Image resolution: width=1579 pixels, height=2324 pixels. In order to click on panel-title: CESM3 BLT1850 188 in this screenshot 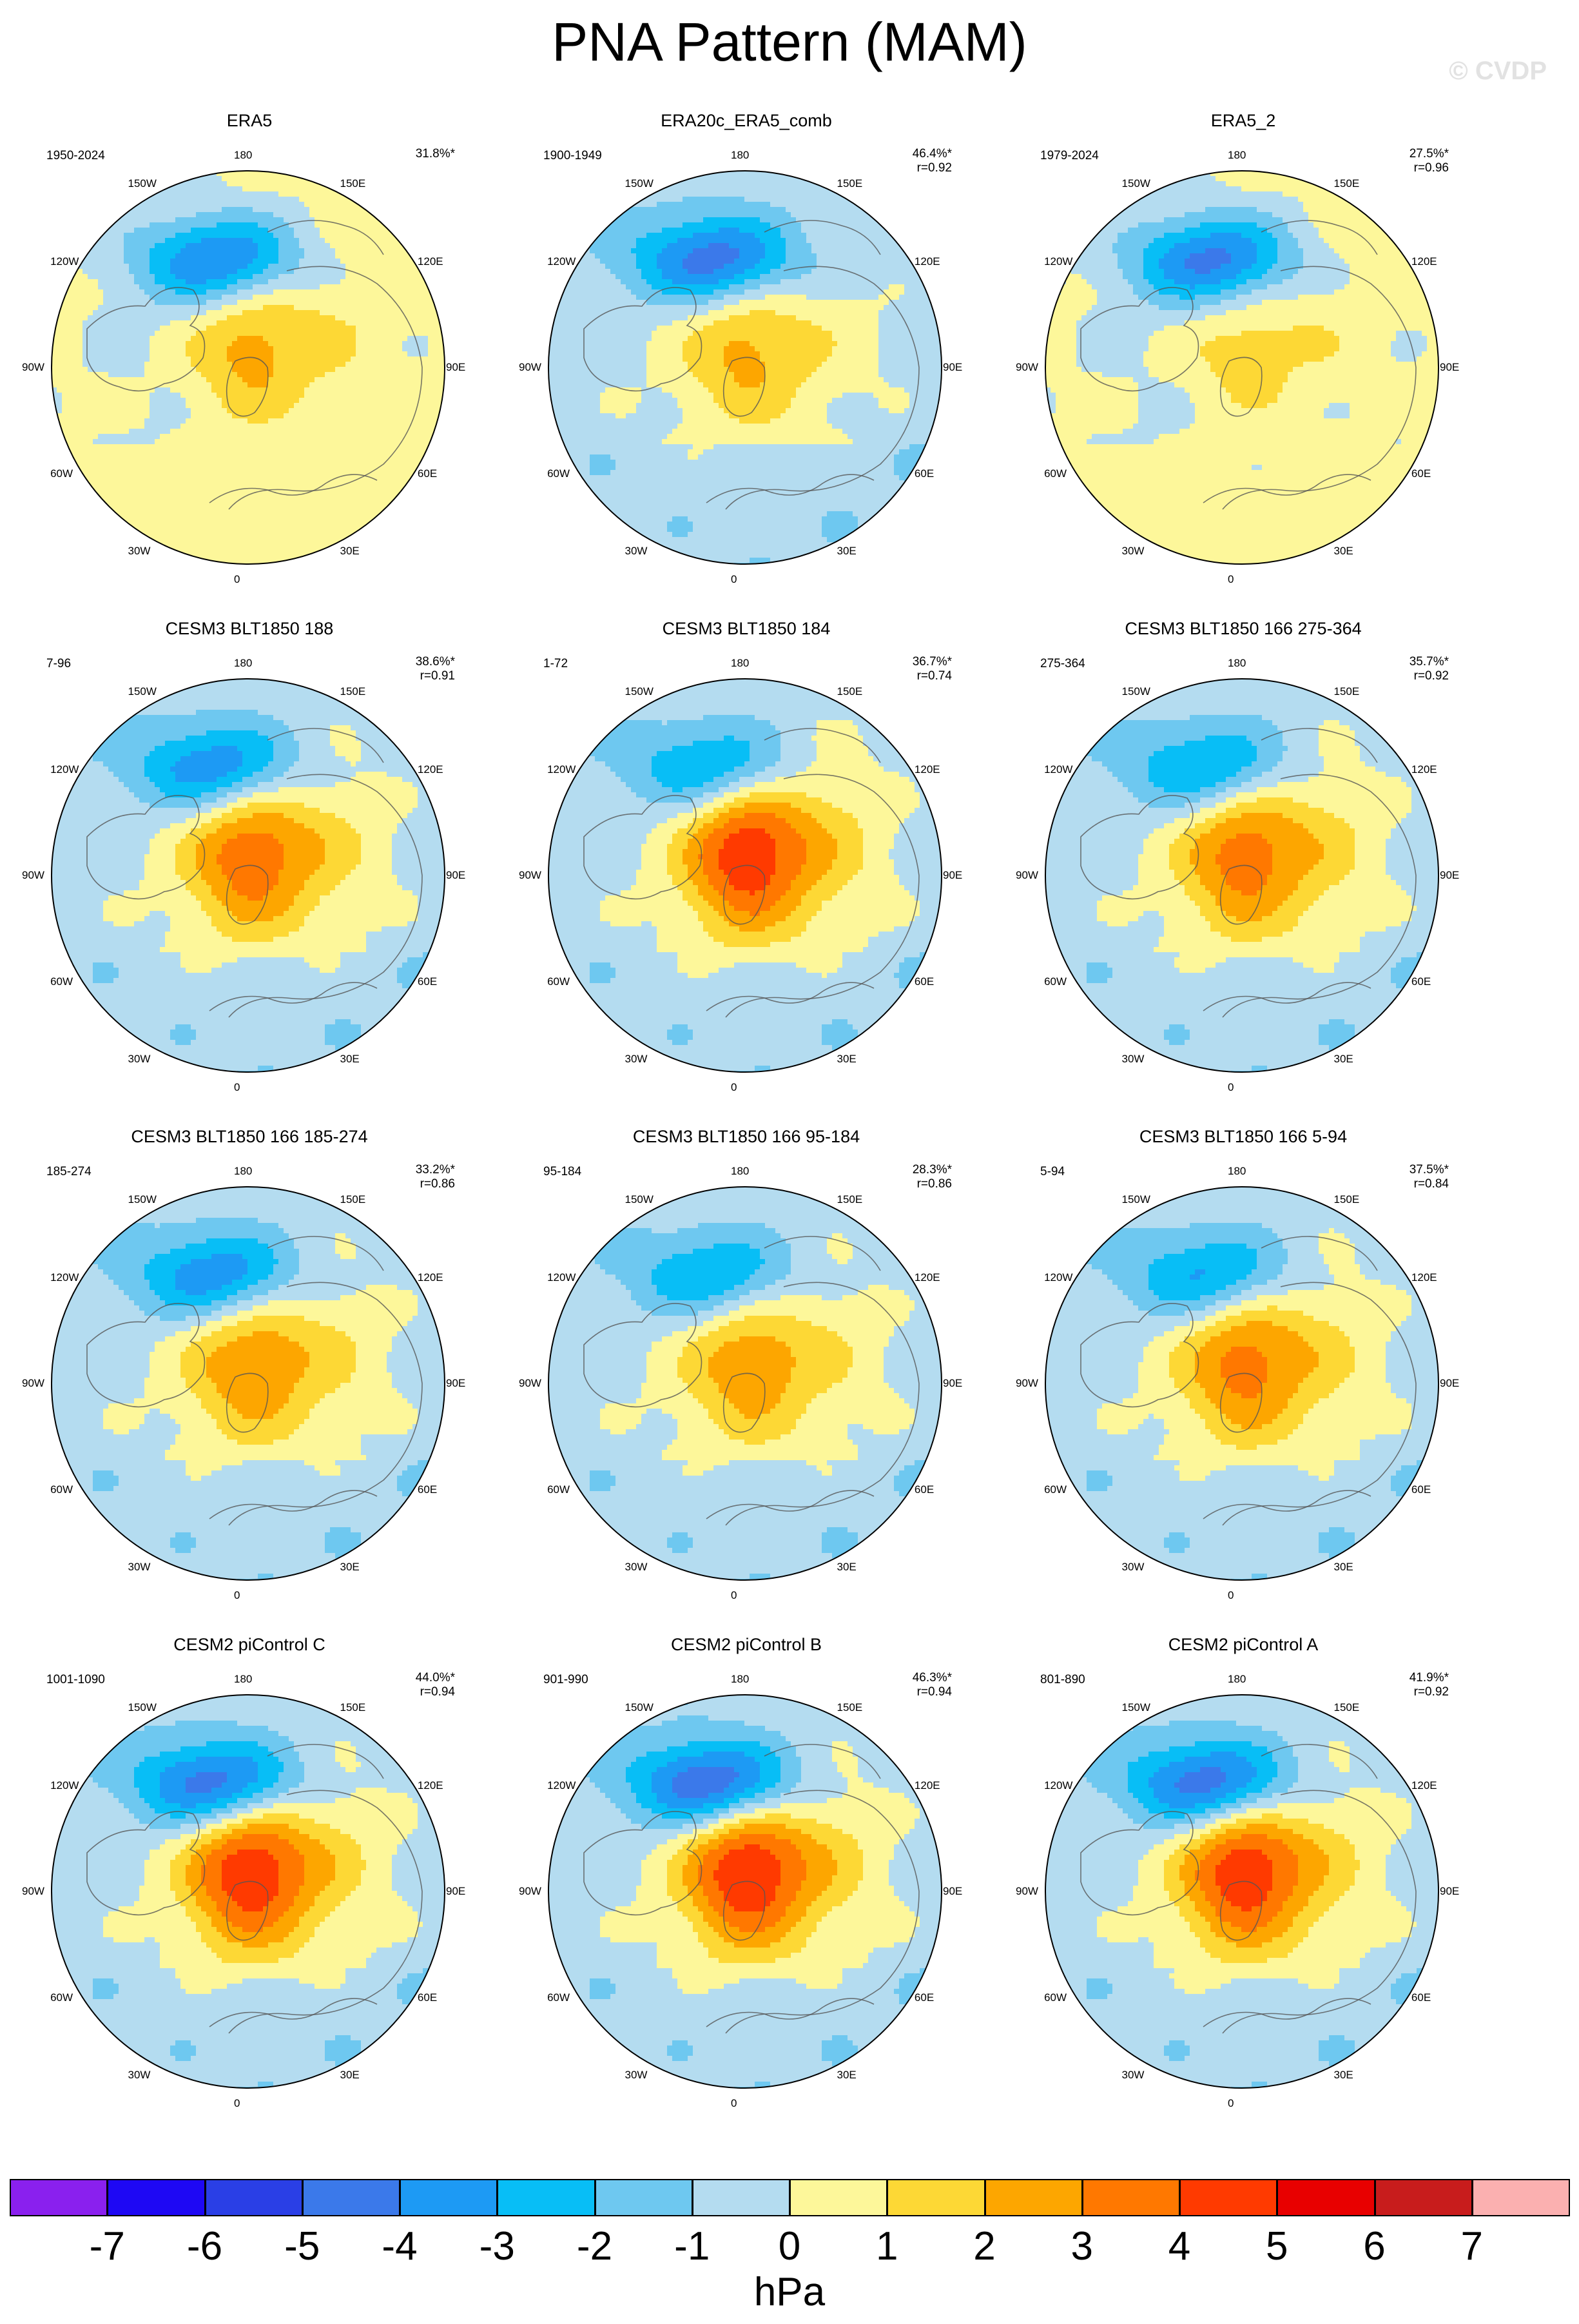, I will do `click(249, 629)`.